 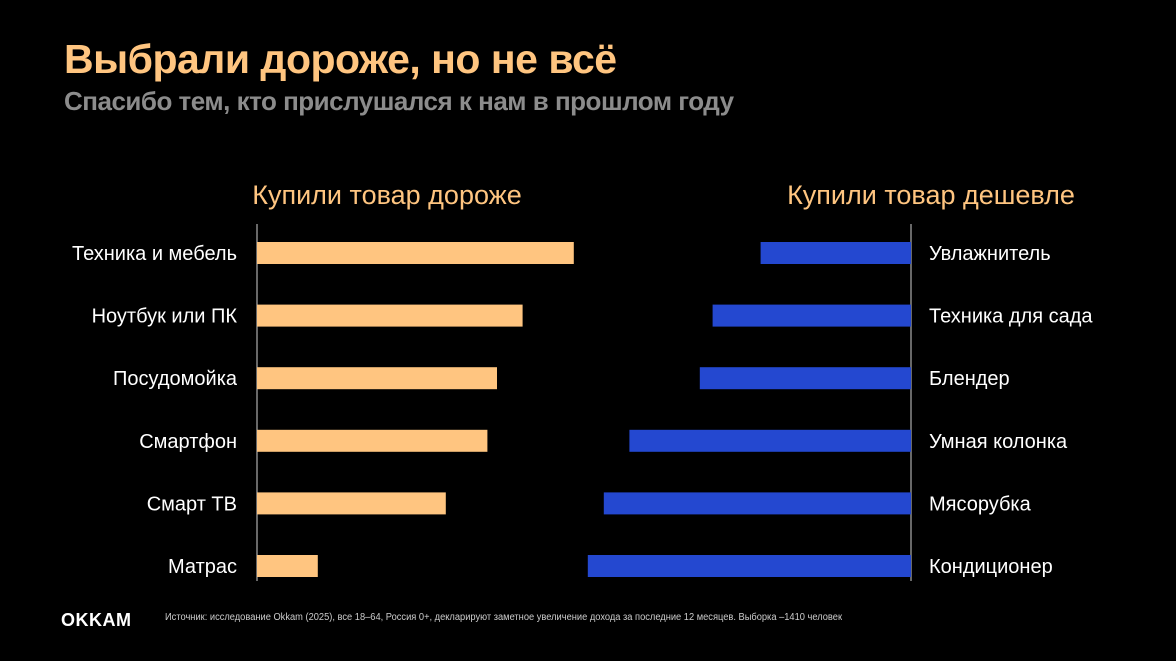 What do you see at coordinates (931, 195) in the screenshot?
I see `right-chart-title: Купили товар дешевле` at bounding box center [931, 195].